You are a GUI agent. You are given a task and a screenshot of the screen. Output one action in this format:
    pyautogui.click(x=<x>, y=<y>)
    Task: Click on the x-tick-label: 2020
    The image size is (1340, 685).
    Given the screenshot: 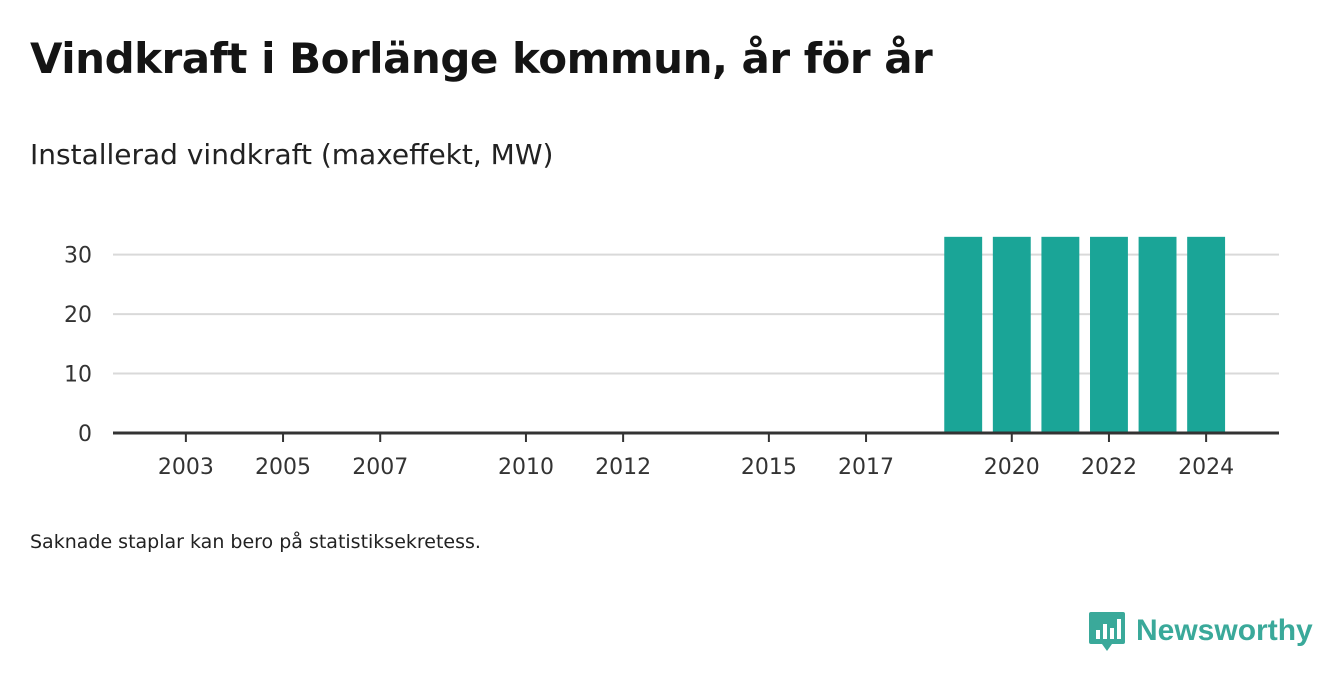 What is the action you would take?
    pyautogui.click(x=1012, y=467)
    